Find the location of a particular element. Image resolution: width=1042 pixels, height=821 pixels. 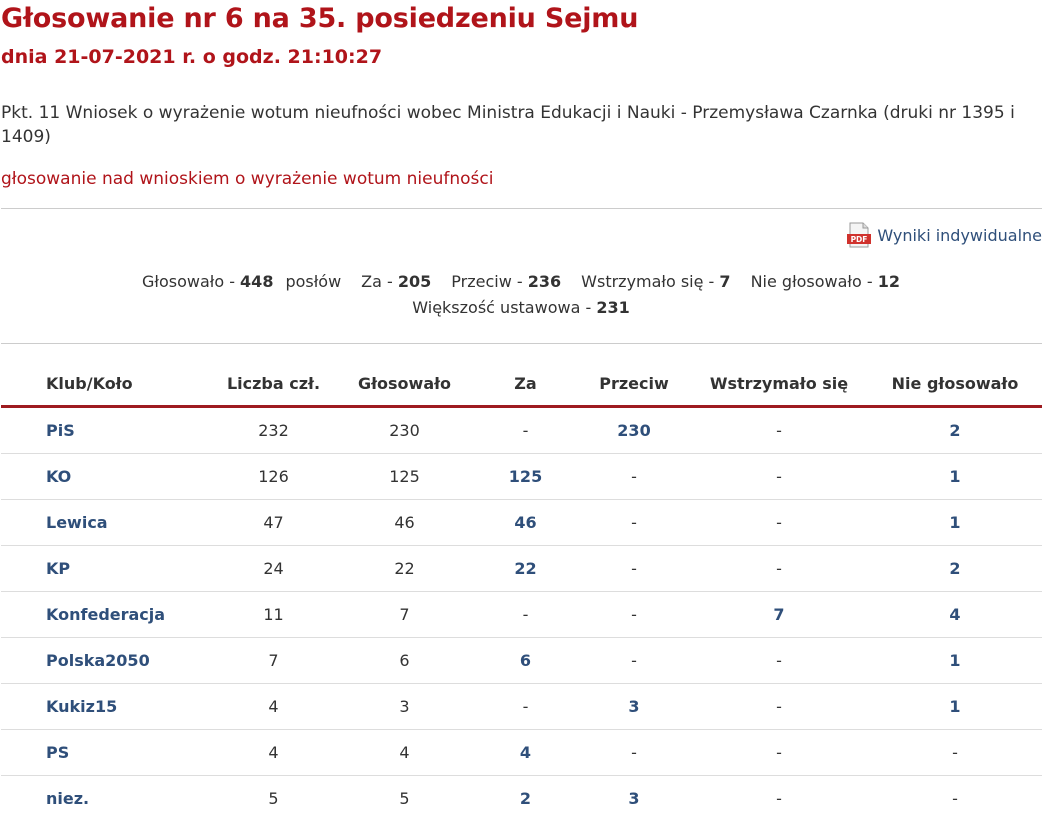

cell-voted: 230 is located at coordinates (404, 430).